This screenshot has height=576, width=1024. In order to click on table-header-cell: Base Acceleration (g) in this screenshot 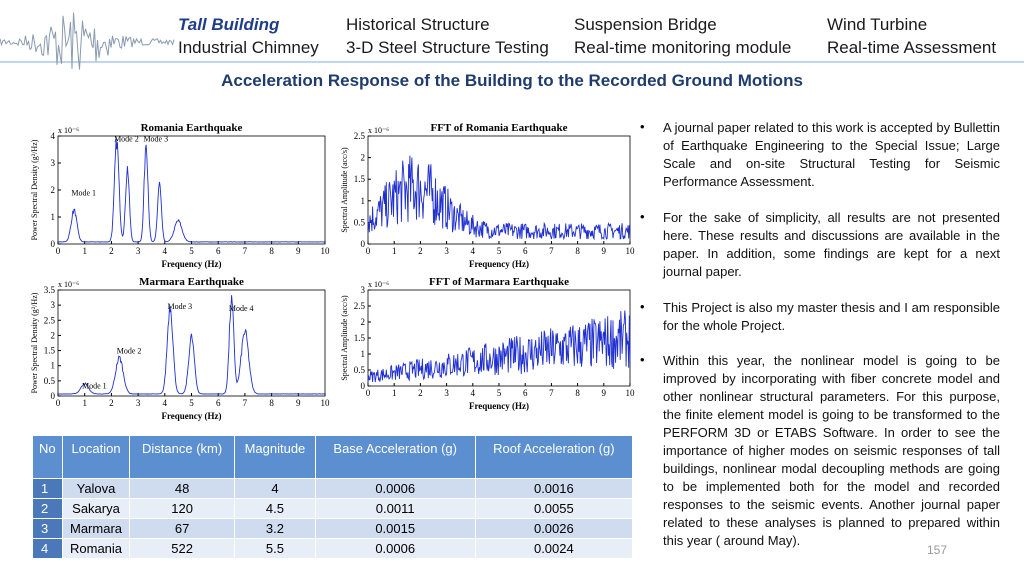, I will do `click(395, 457)`.